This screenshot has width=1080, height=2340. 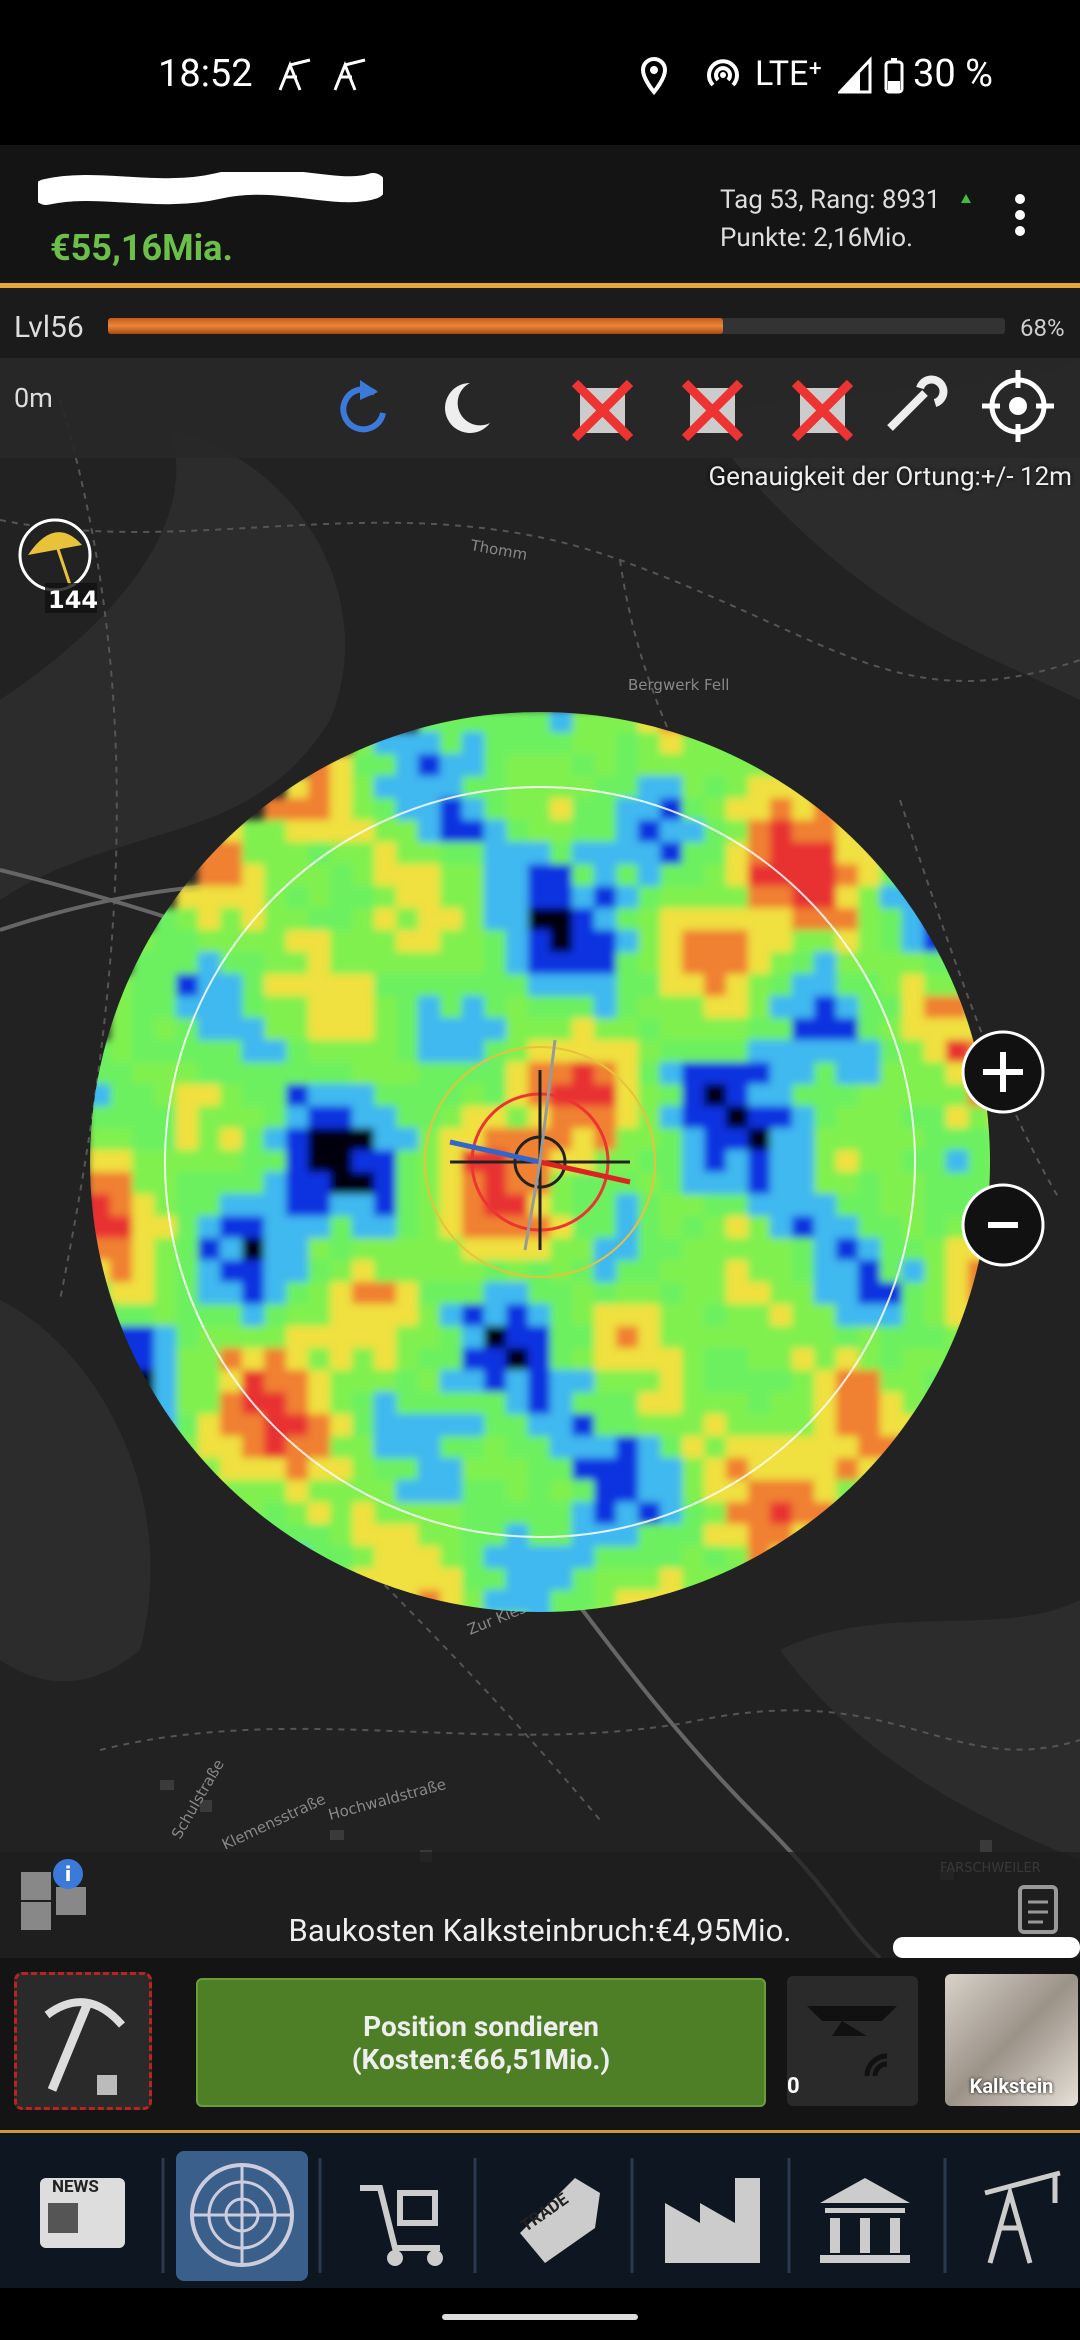 What do you see at coordinates (83, 2041) in the screenshot?
I see `mine-button` at bounding box center [83, 2041].